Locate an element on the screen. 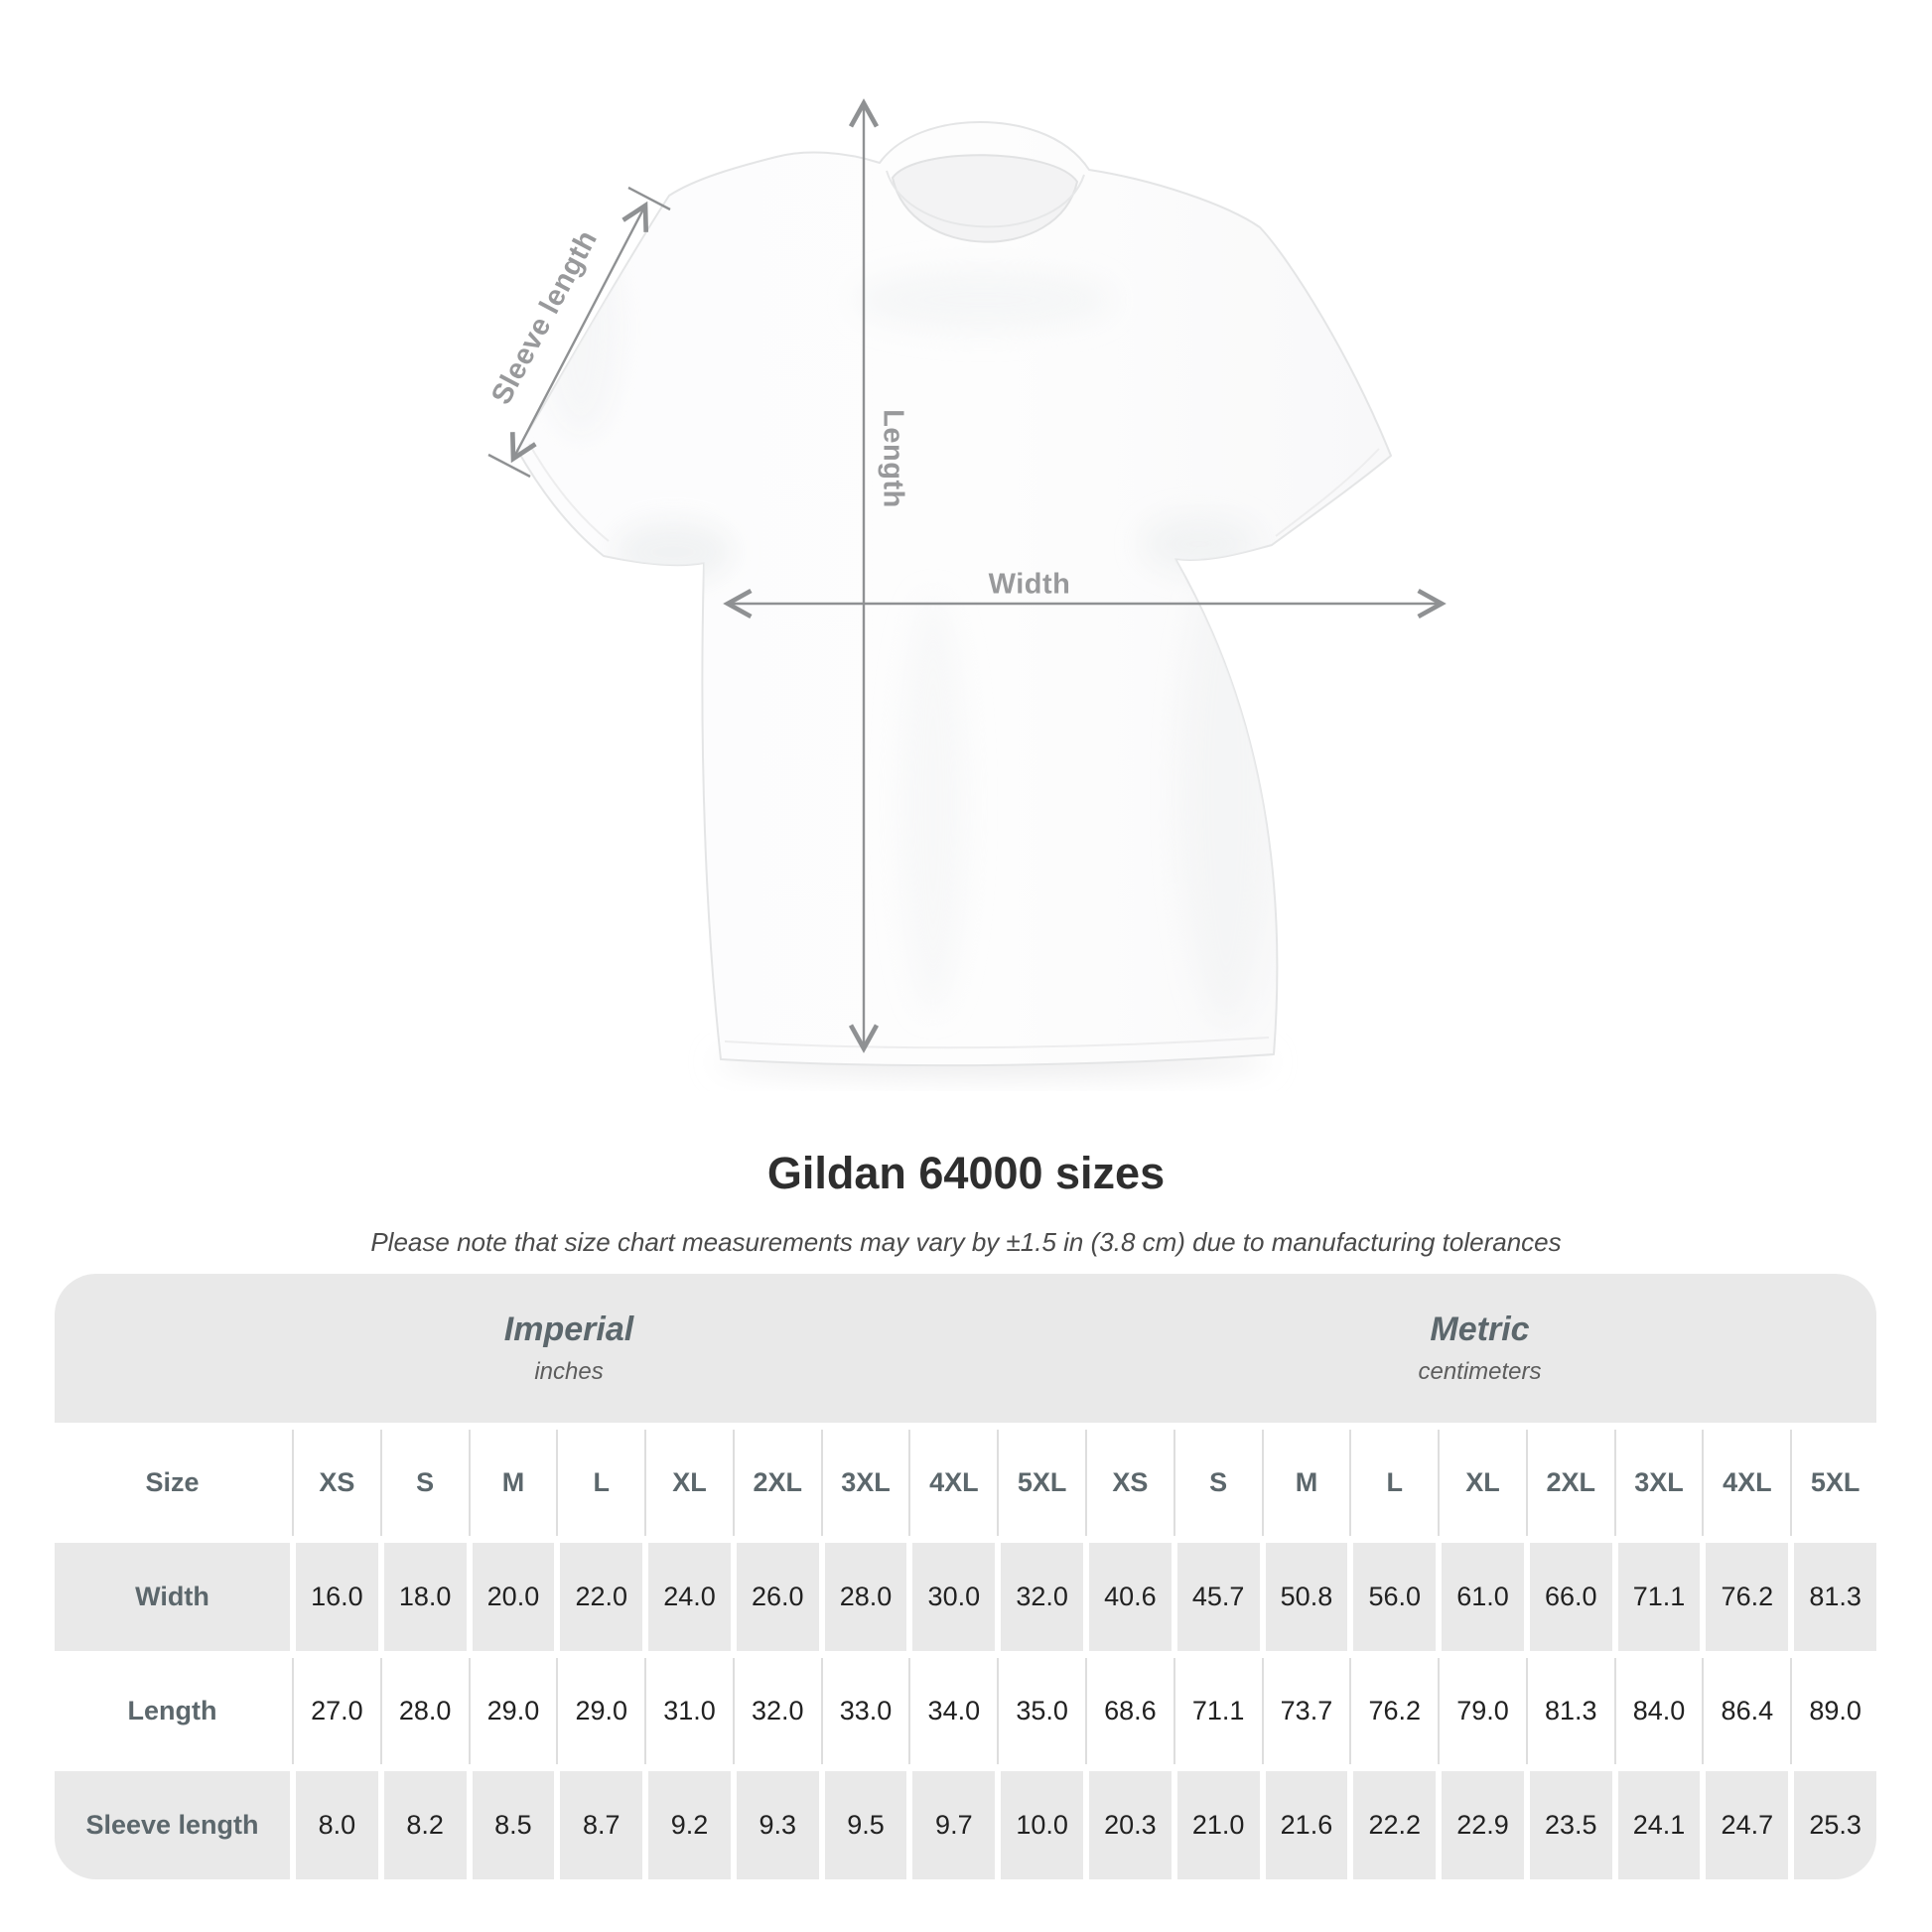  table-cell: 9.7 is located at coordinates (954, 1825).